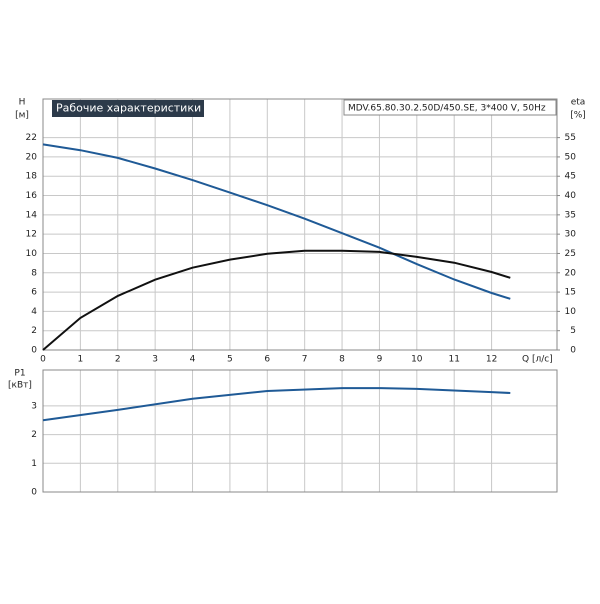  I want to click on y-tick-label: 12, so click(31, 235).